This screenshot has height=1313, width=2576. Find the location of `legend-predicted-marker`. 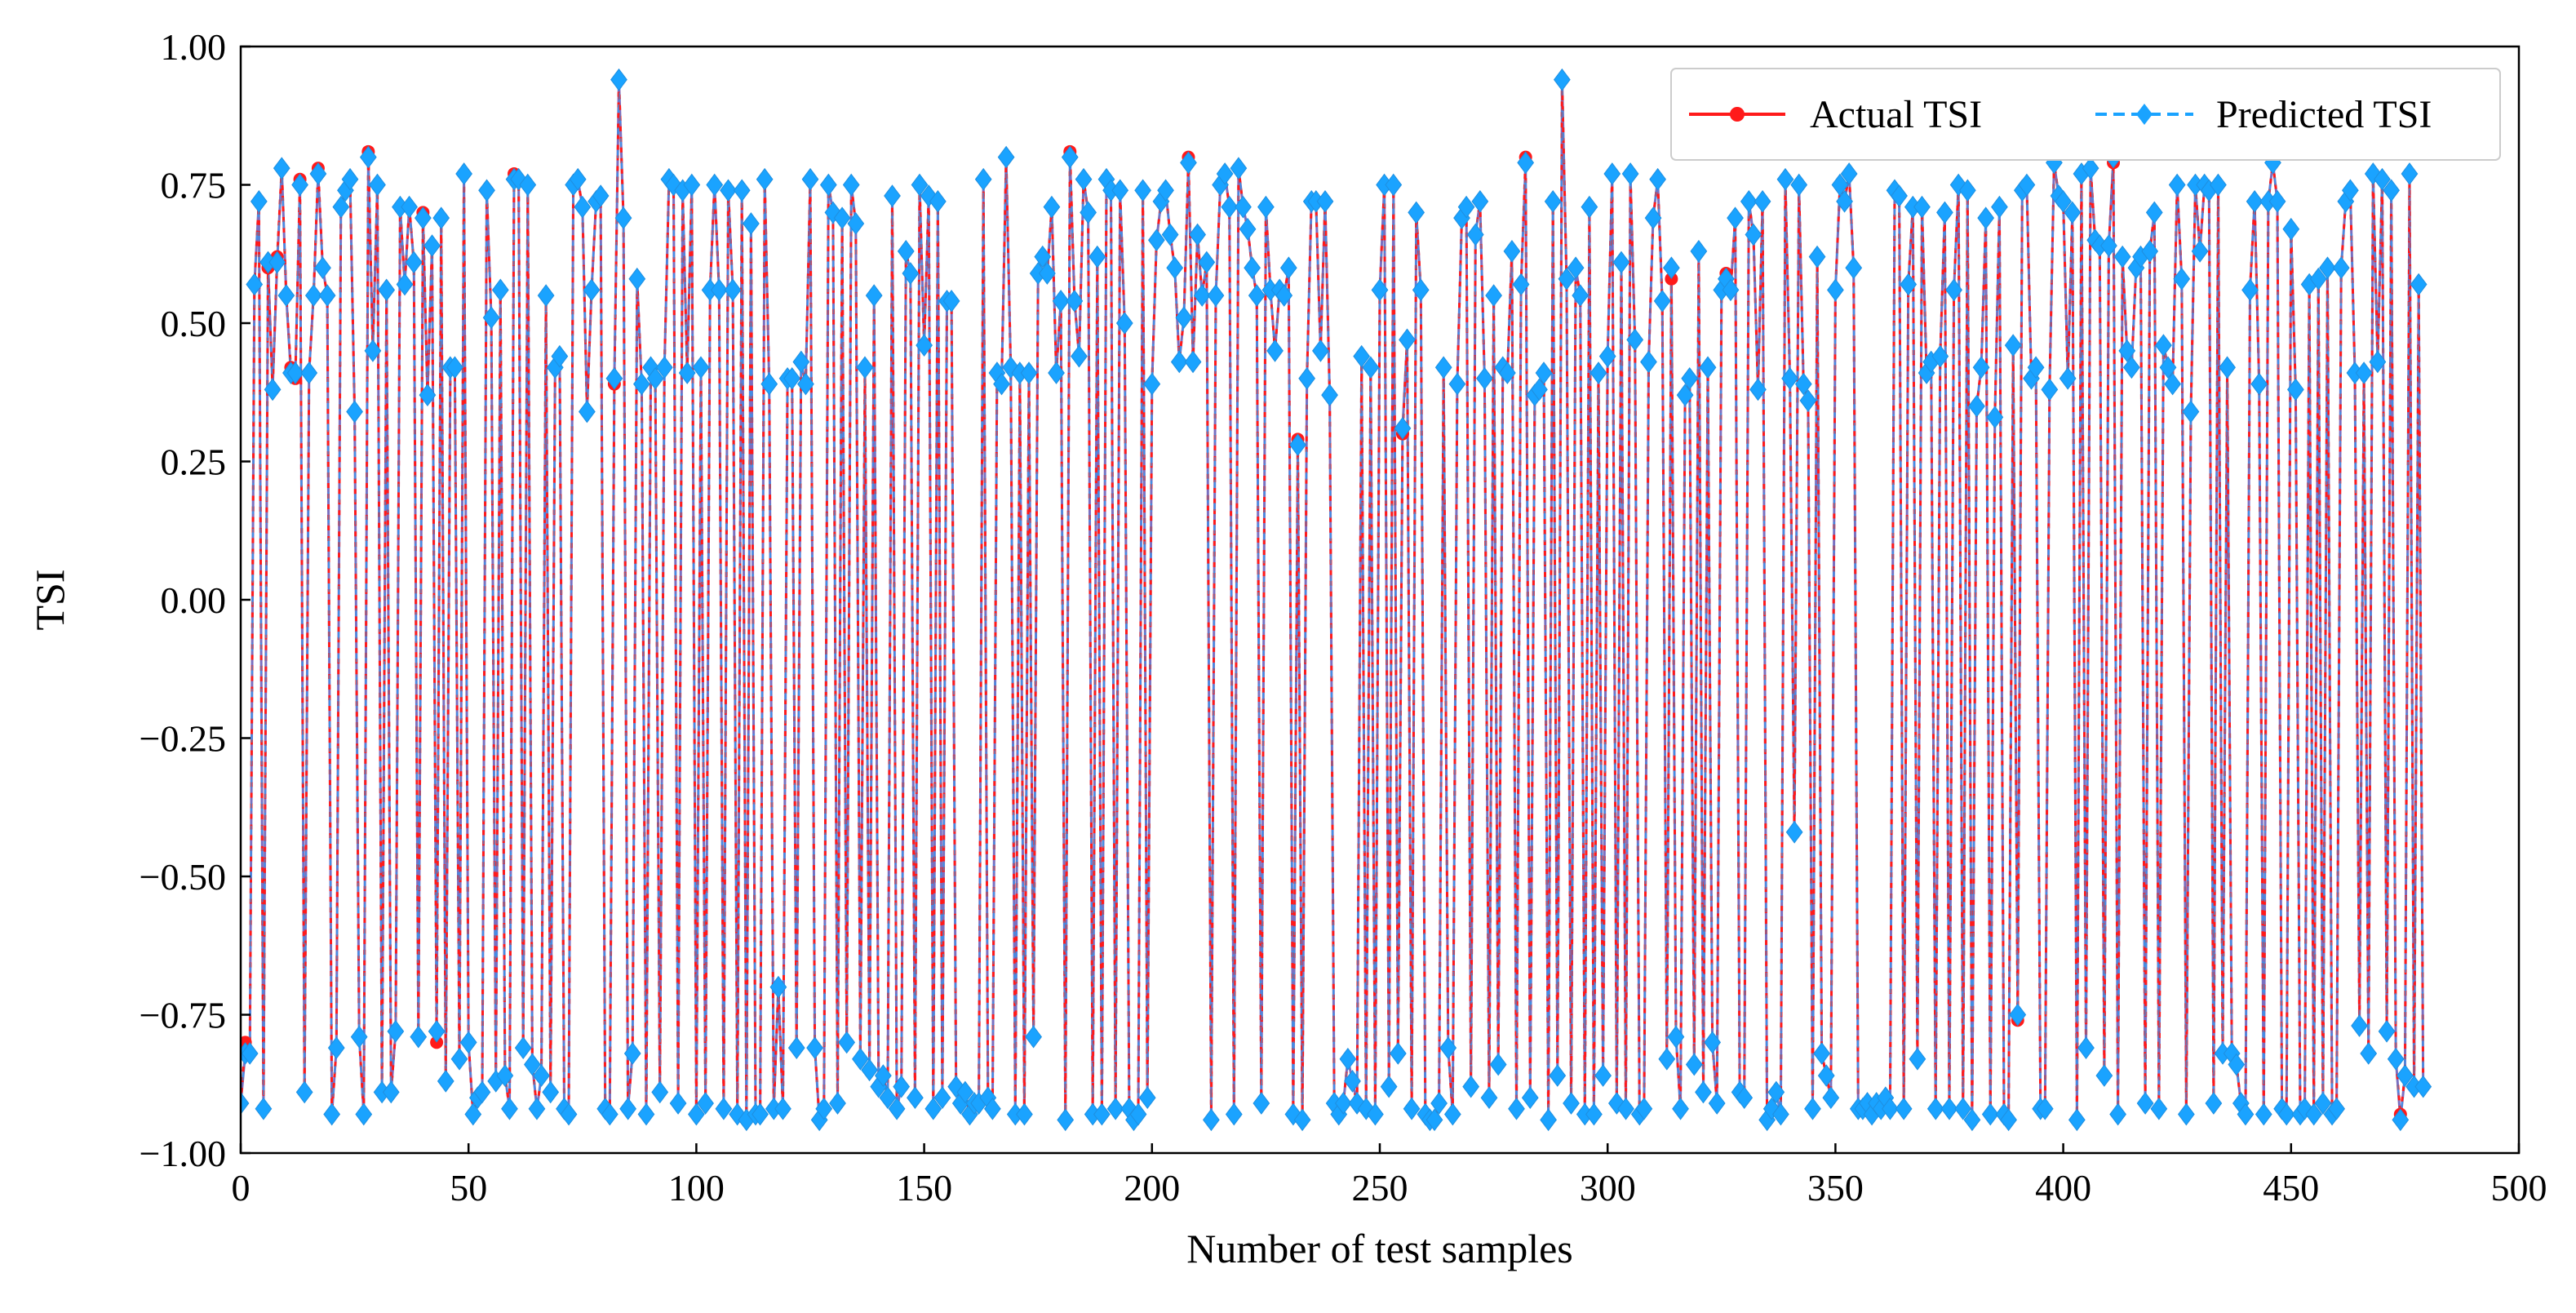

legend-predicted-marker is located at coordinates (2144, 115).